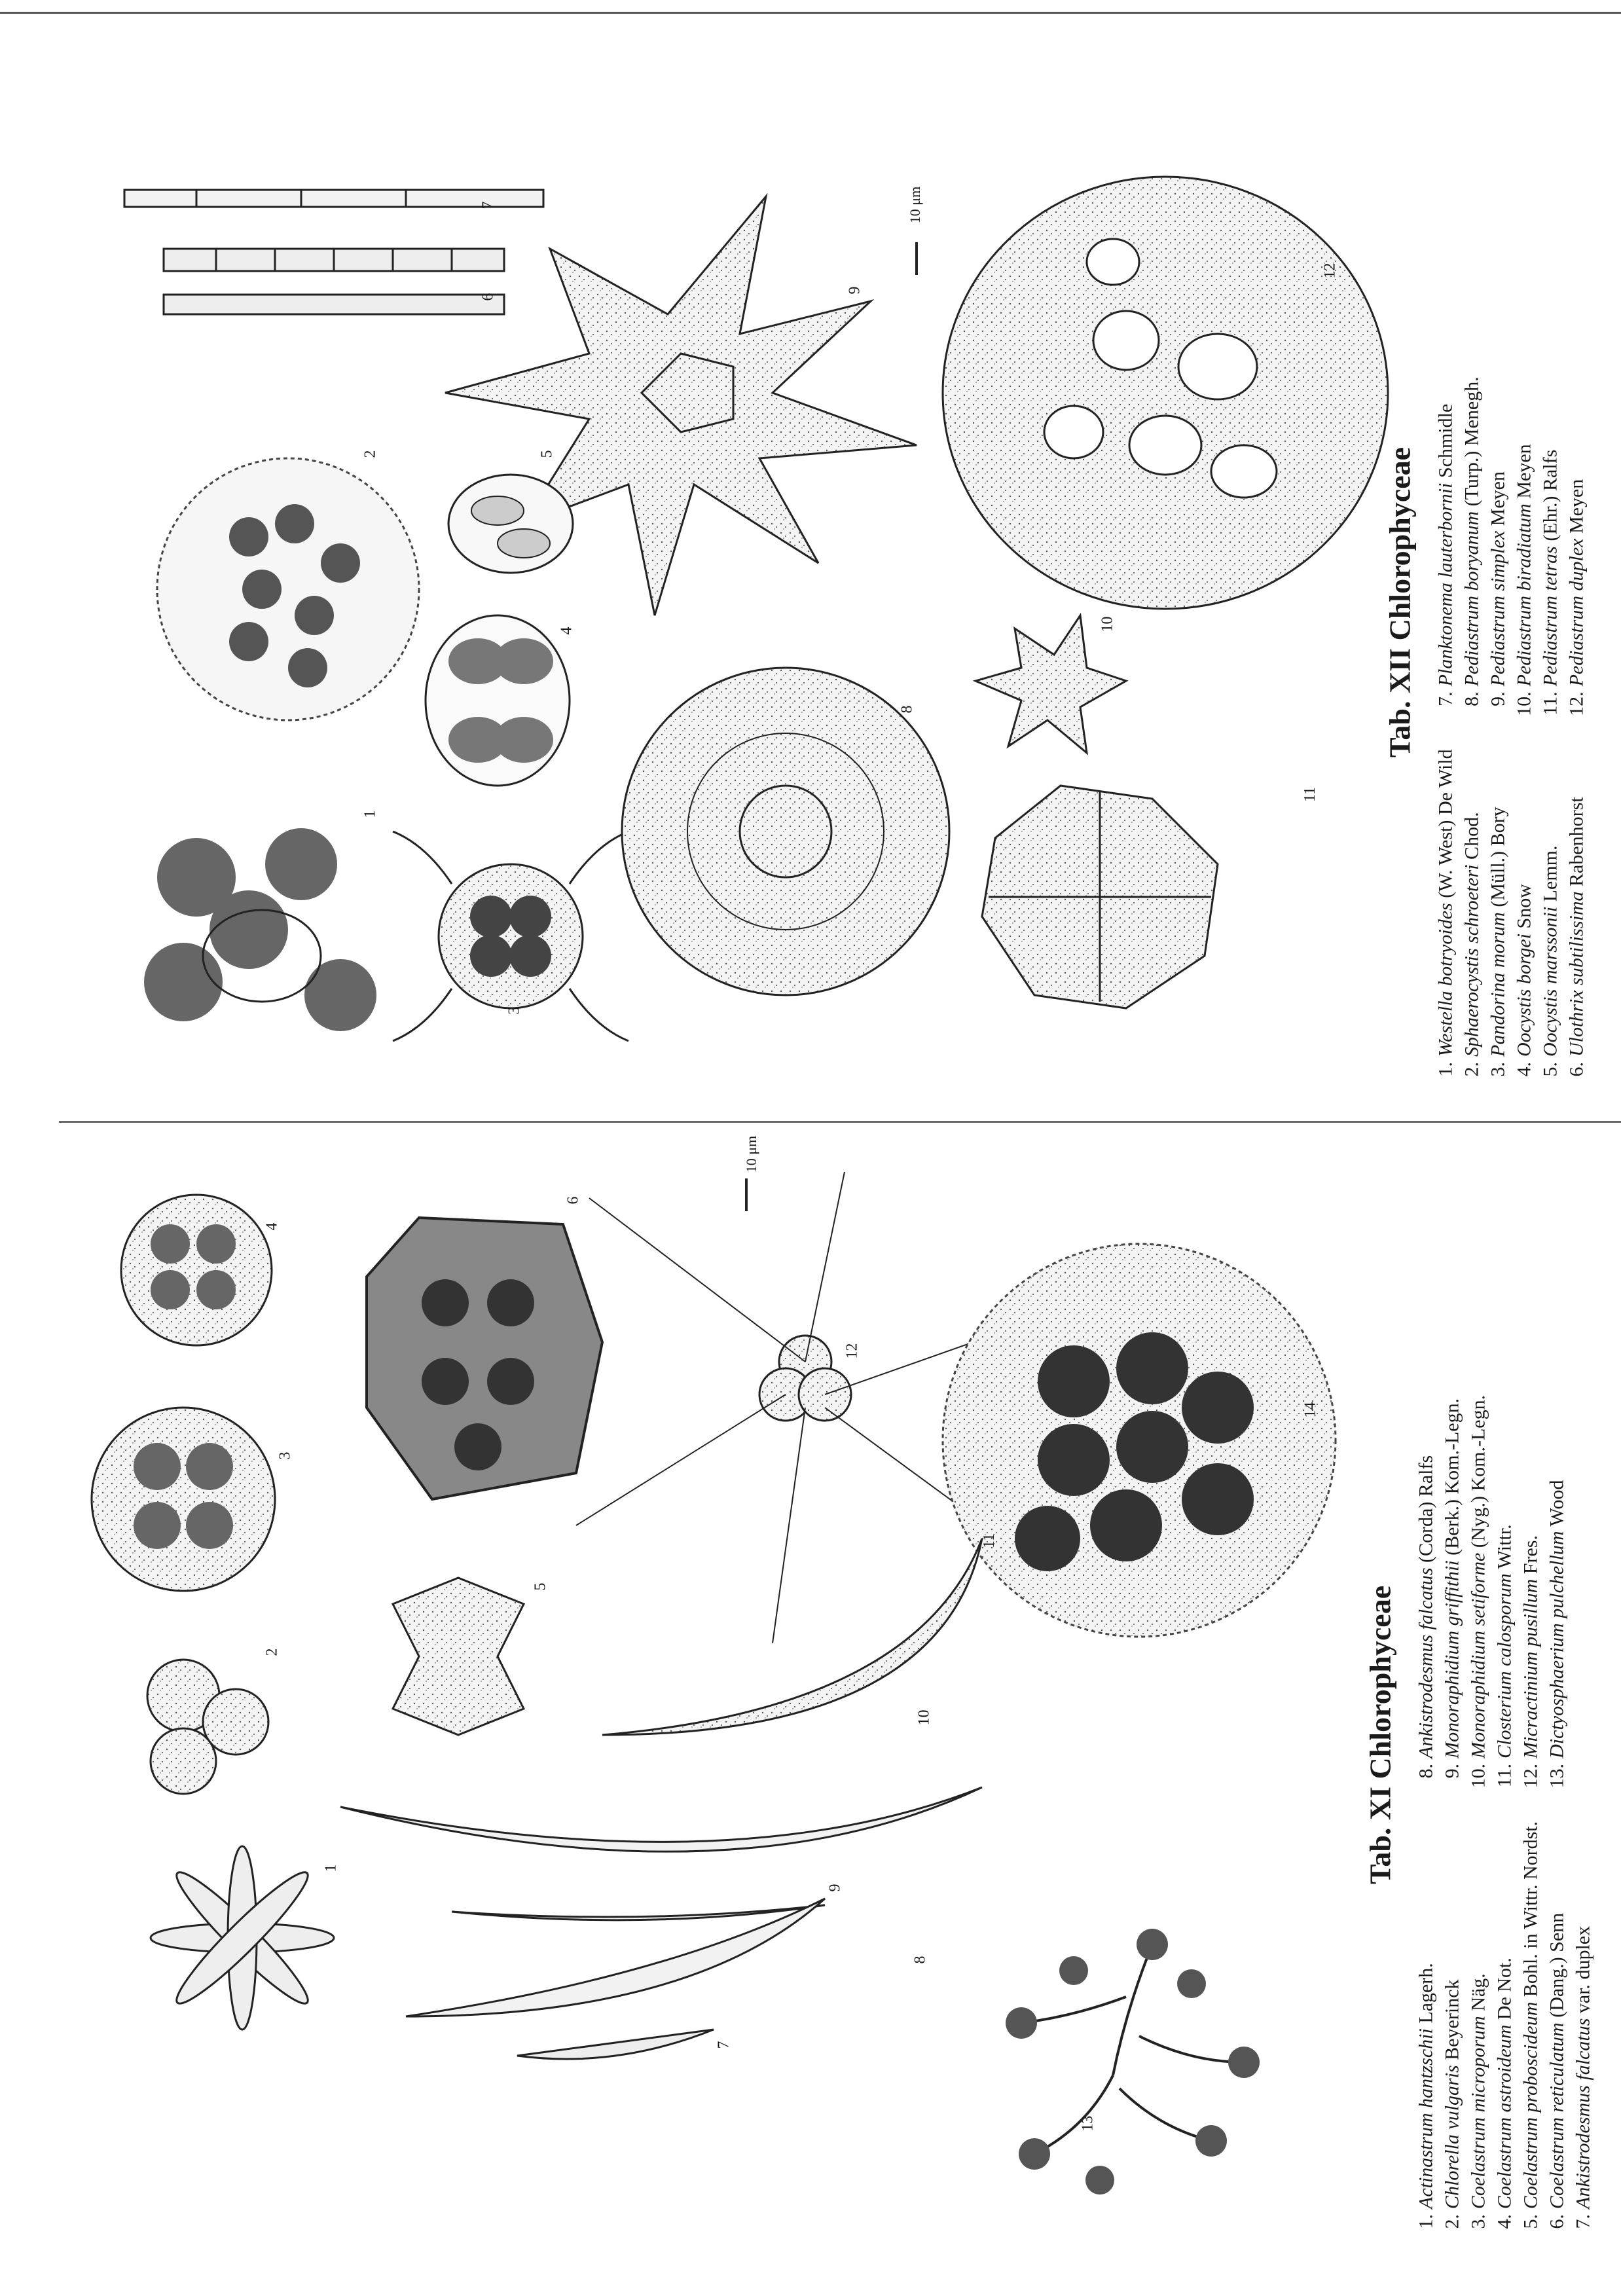 Image resolution: width=1621 pixels, height=2296 pixels. Describe the element at coordinates (488, 205) in the screenshot. I see `plate-xii-figure-number: 7` at that location.